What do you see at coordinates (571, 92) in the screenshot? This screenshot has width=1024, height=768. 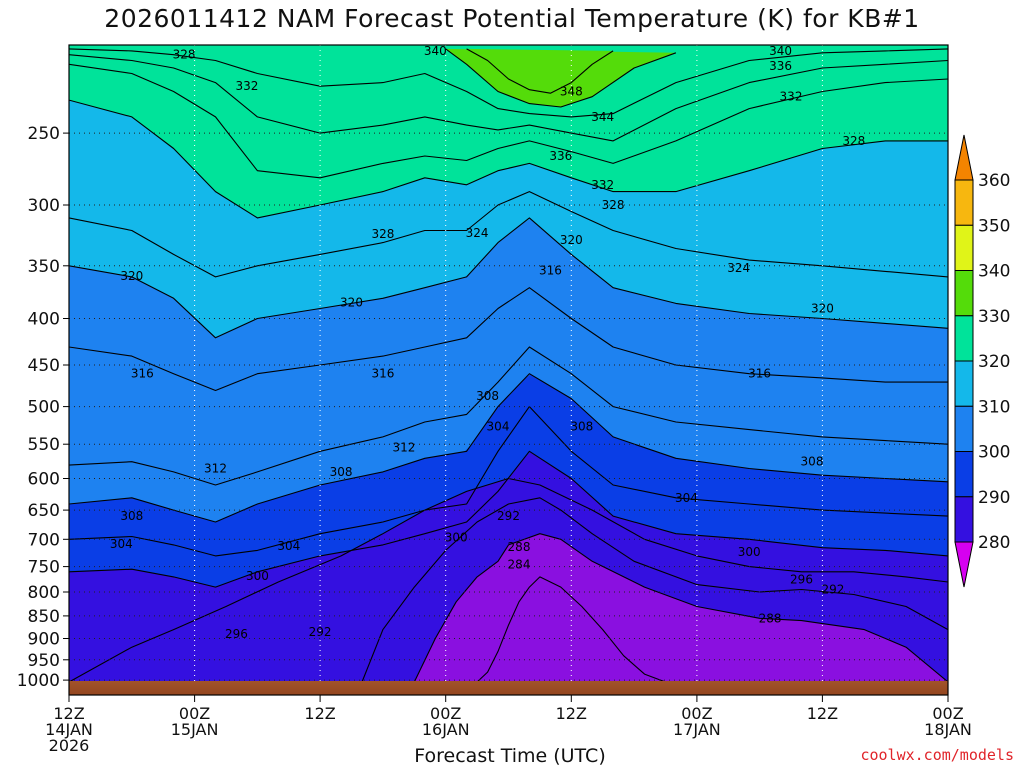 I see `contour-label-348: 348` at bounding box center [571, 92].